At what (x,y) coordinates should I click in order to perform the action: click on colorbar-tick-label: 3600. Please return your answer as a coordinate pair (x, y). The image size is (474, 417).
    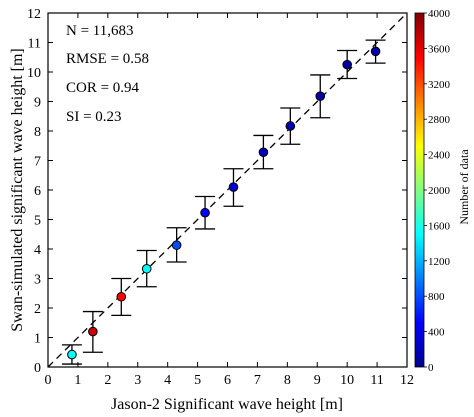
    Looking at the image, I should click on (439, 49).